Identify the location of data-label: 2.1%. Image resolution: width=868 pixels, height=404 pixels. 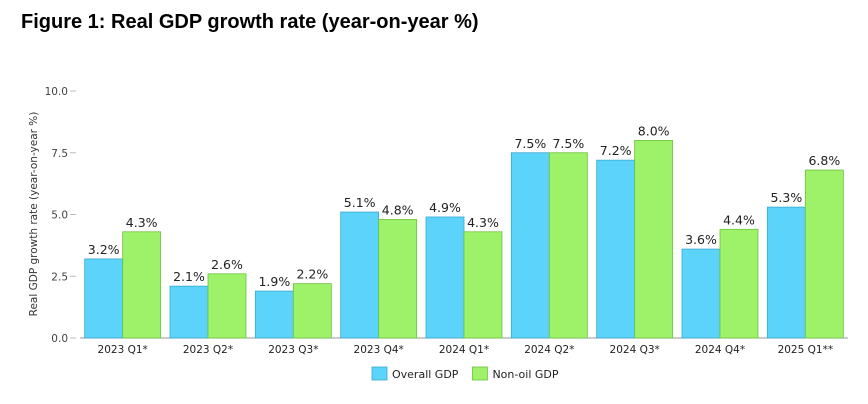
(189, 276).